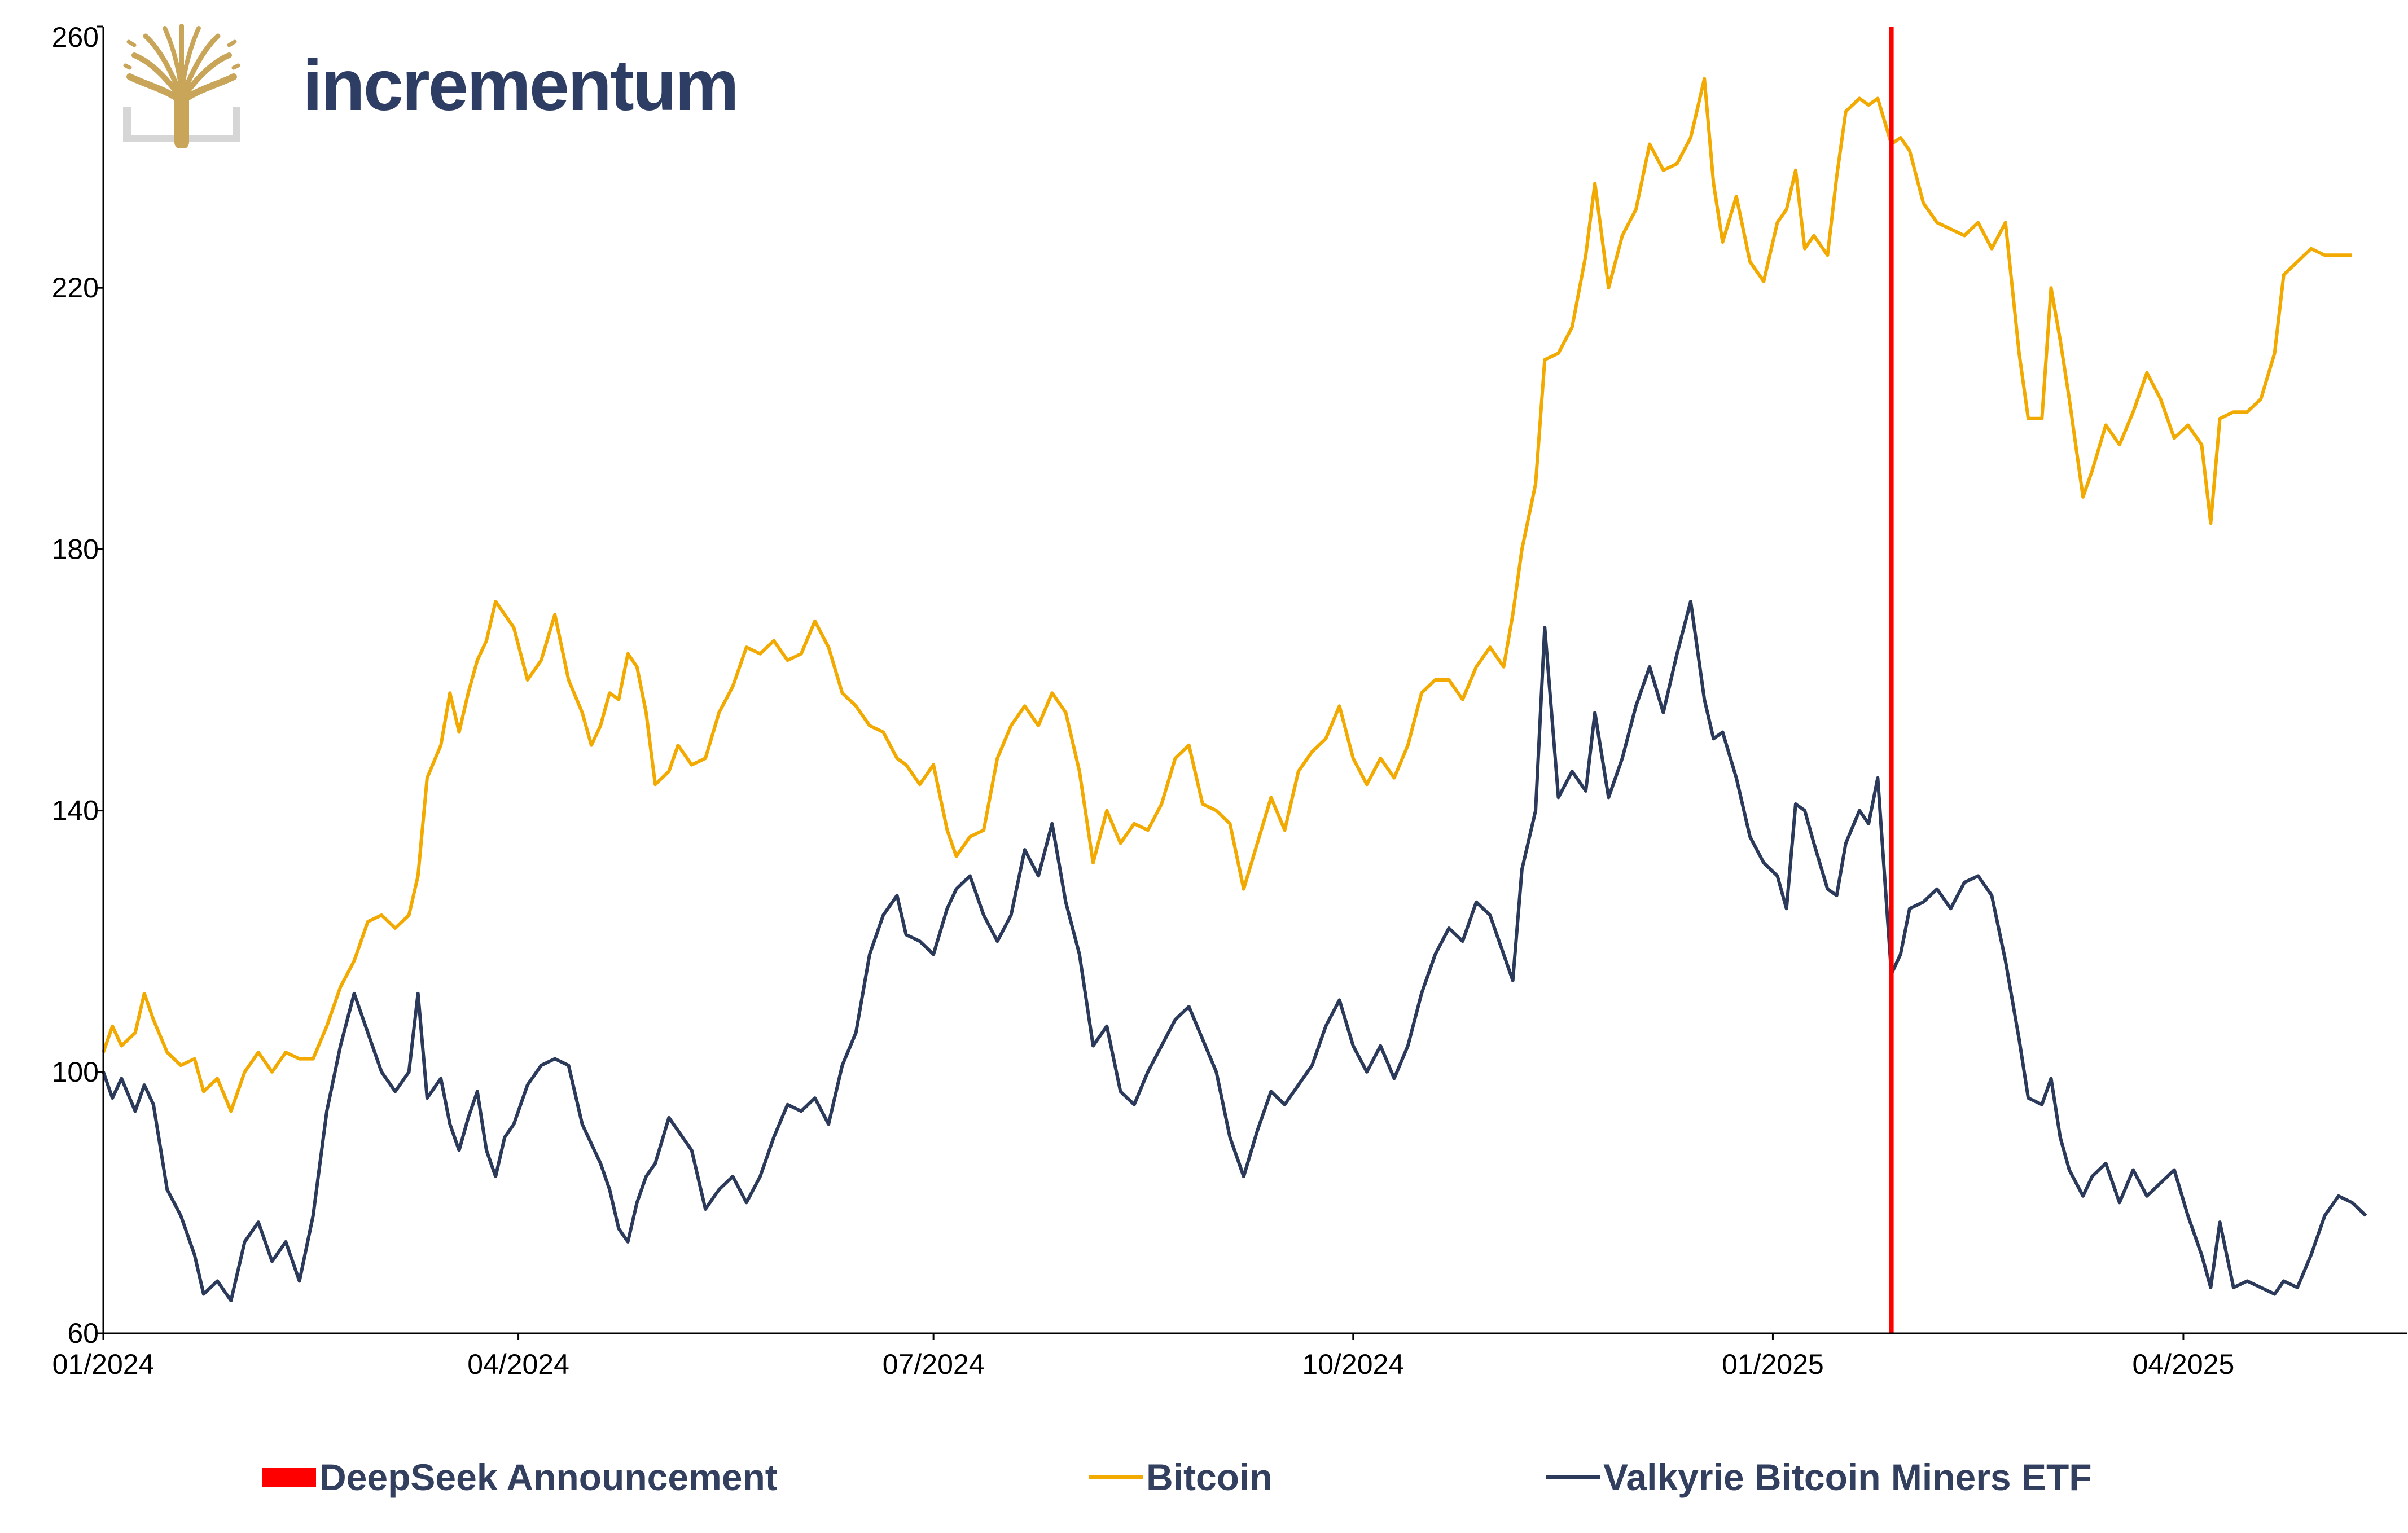  I want to click on y-tick-label: 260, so click(76, 37).